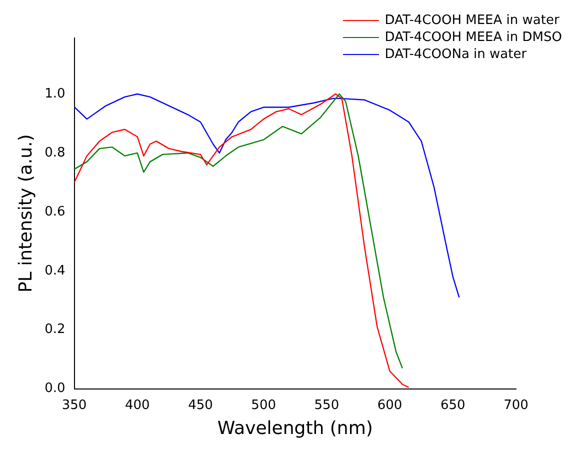  I want to click on legend-label: DAT-4COOH MEEA in water, so click(472, 20).